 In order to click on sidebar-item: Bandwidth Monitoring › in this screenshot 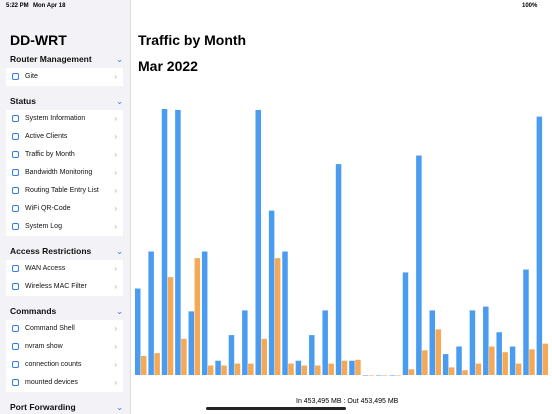, I will do `click(64, 173)`.